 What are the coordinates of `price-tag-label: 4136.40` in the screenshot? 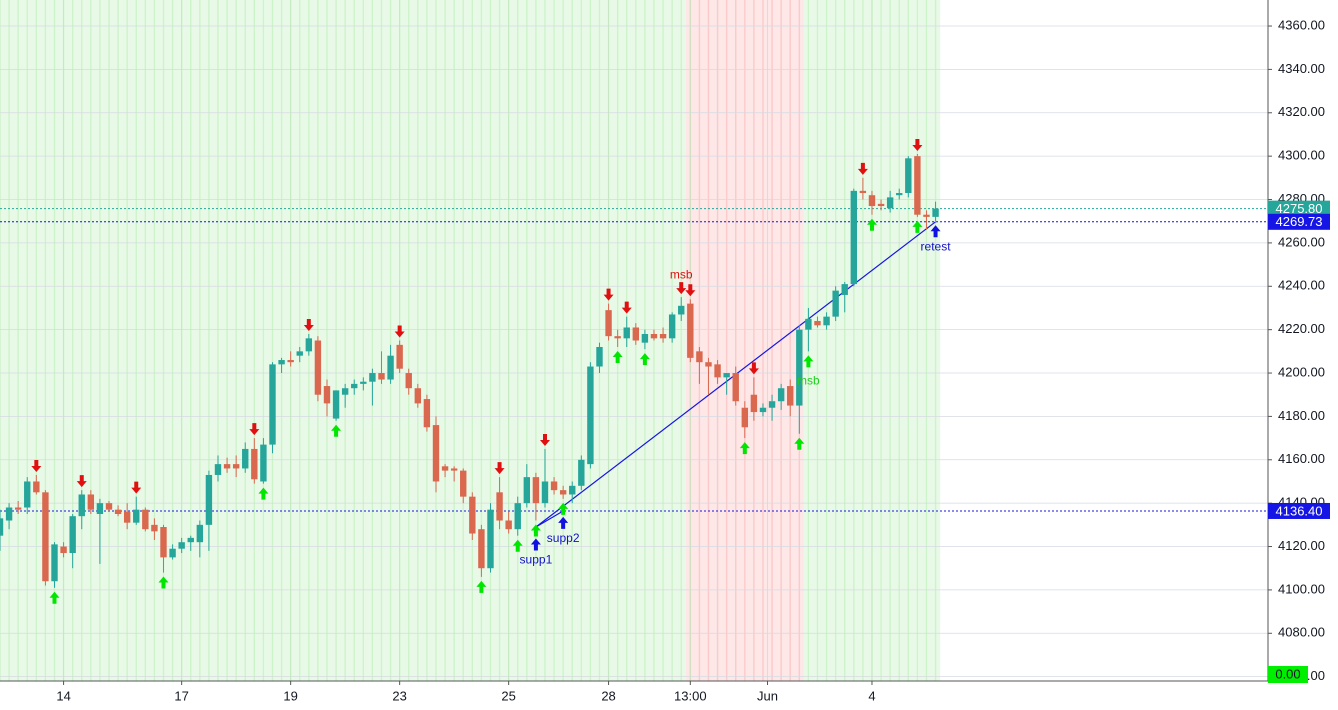 It's located at (1299, 510).